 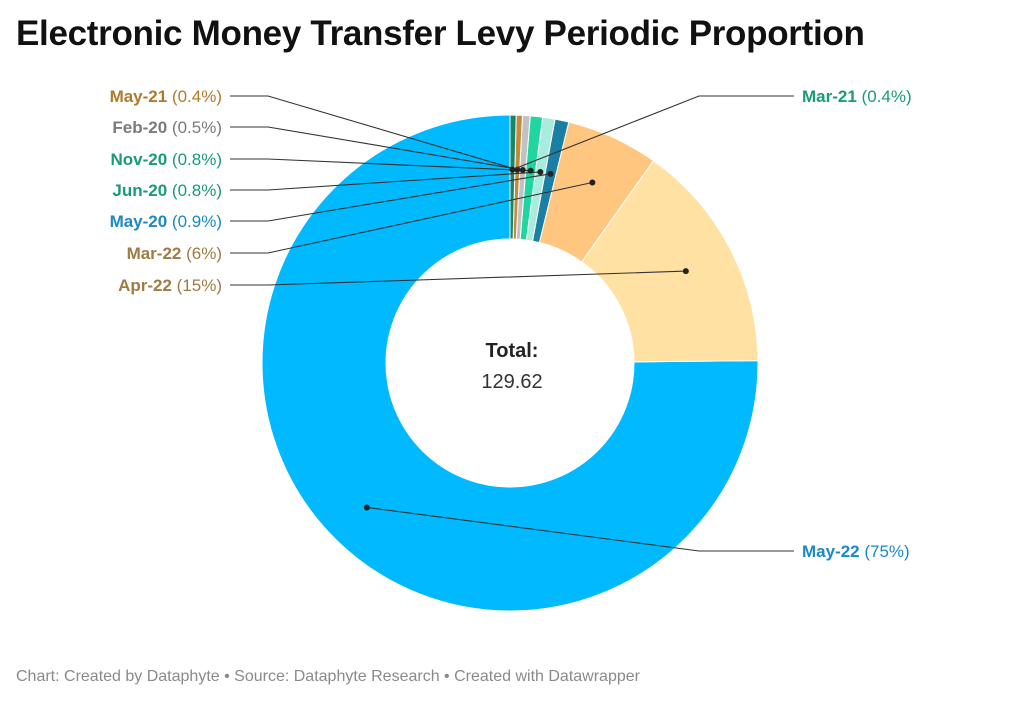 I want to click on slice-label-name: Feb-20, so click(x=139, y=127).